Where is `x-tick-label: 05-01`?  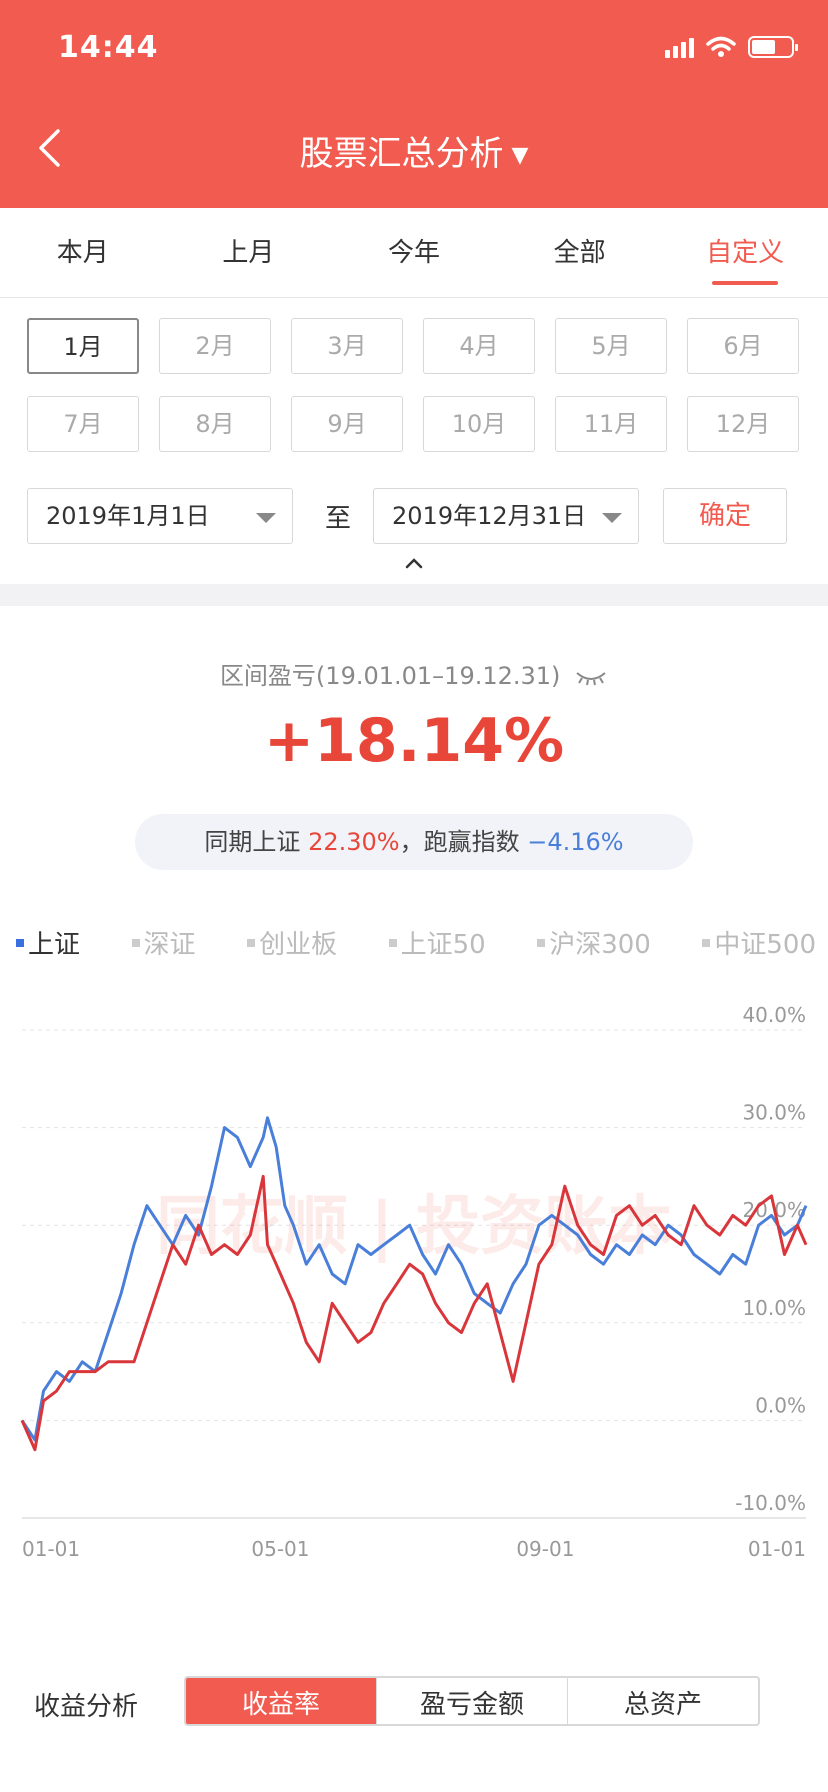
x-tick-label: 05-01 is located at coordinates (280, 1549).